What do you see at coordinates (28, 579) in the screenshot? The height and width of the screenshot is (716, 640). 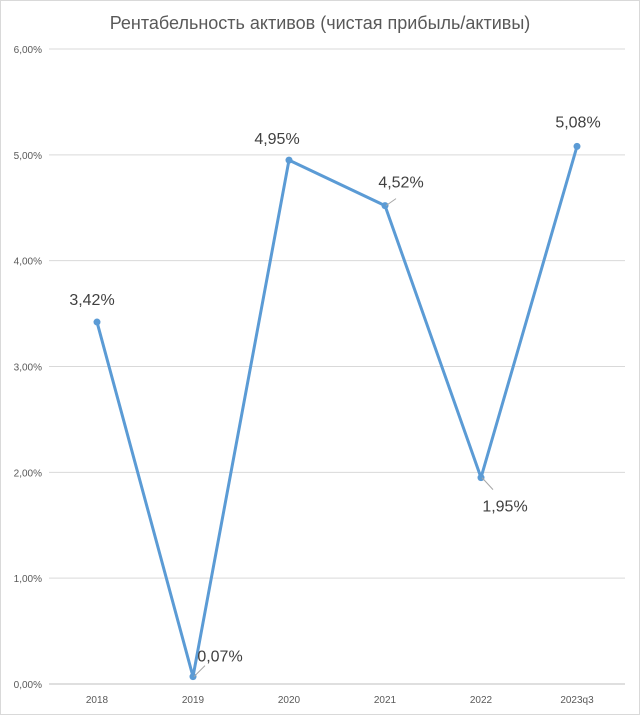 I see `y-tick-label: 1,00%` at bounding box center [28, 579].